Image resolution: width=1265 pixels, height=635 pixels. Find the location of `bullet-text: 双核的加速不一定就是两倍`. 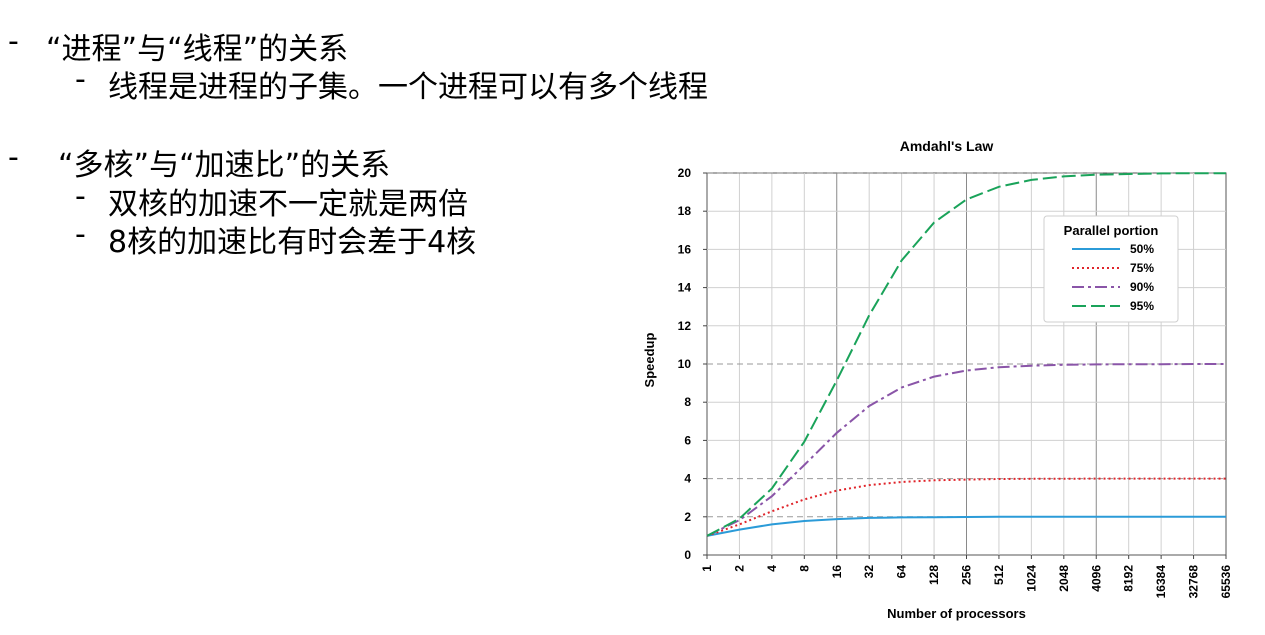

bullet-text: 双核的加速不一定就是两倍 is located at coordinates (288, 204).